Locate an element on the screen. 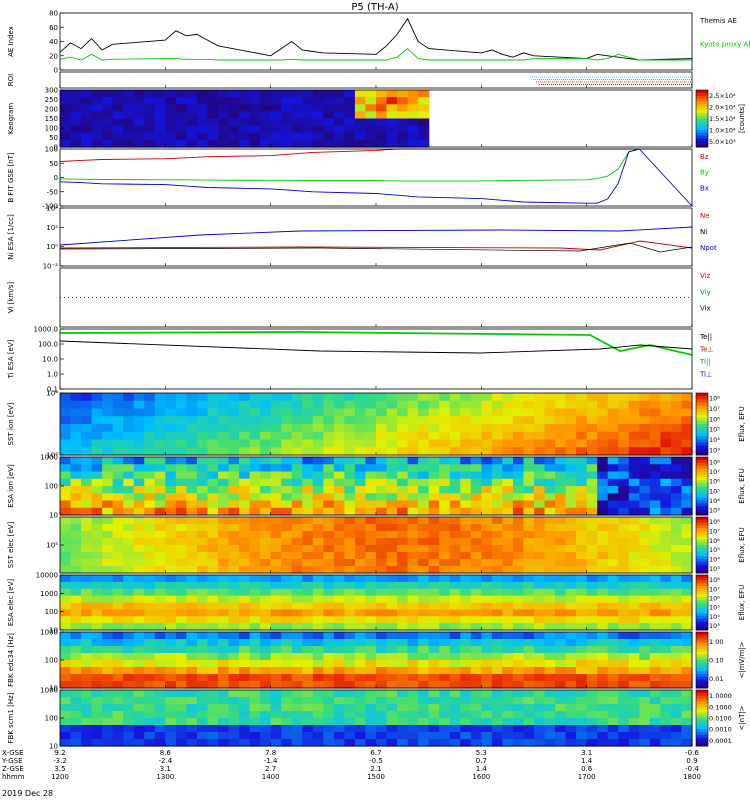 Image resolution: width=750 pixels, height=800 pixels. density-ne-line is located at coordinates (376, 245).